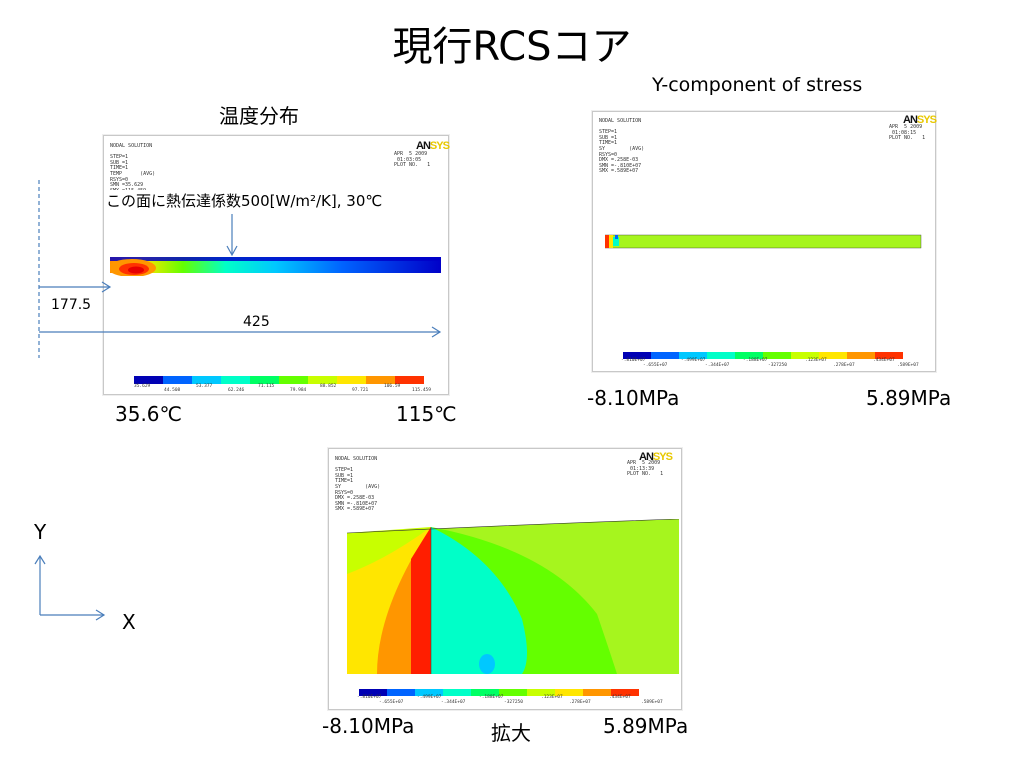 This screenshot has width=1024, height=768. What do you see at coordinates (633, 398) in the screenshot?
I see `stress-min-label: -8.10MPa` at bounding box center [633, 398].